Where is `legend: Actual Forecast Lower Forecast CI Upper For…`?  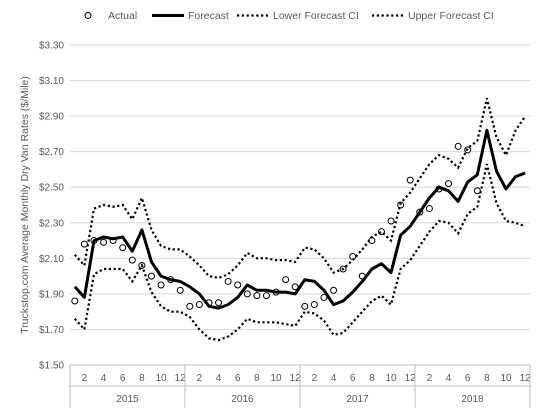
legend: Actual Forecast Lower Forecast CI Upper For… is located at coordinates (289, 16).